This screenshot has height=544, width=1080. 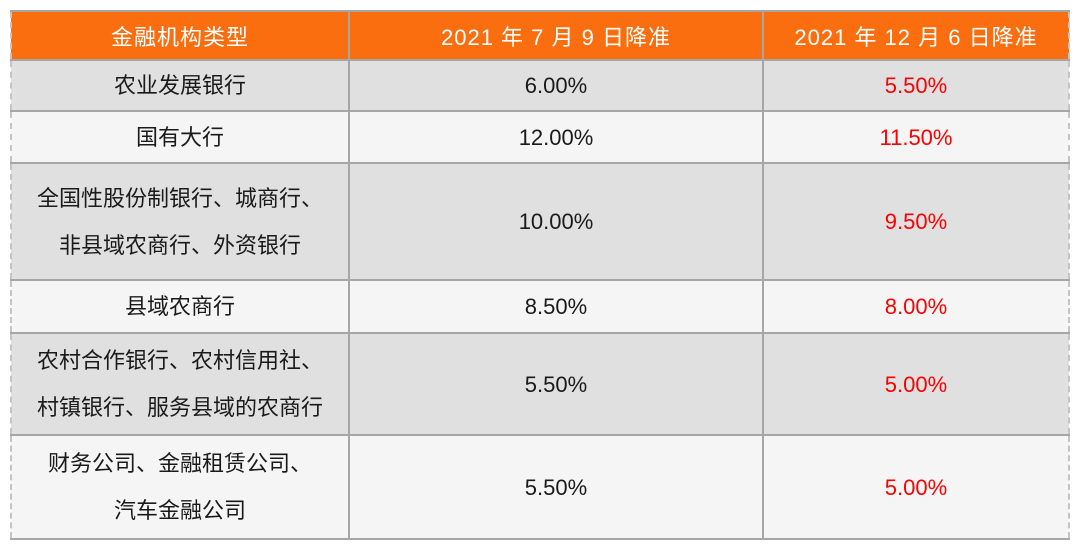 I want to click on december-rate-cell: 5.50%, so click(x=916, y=85).